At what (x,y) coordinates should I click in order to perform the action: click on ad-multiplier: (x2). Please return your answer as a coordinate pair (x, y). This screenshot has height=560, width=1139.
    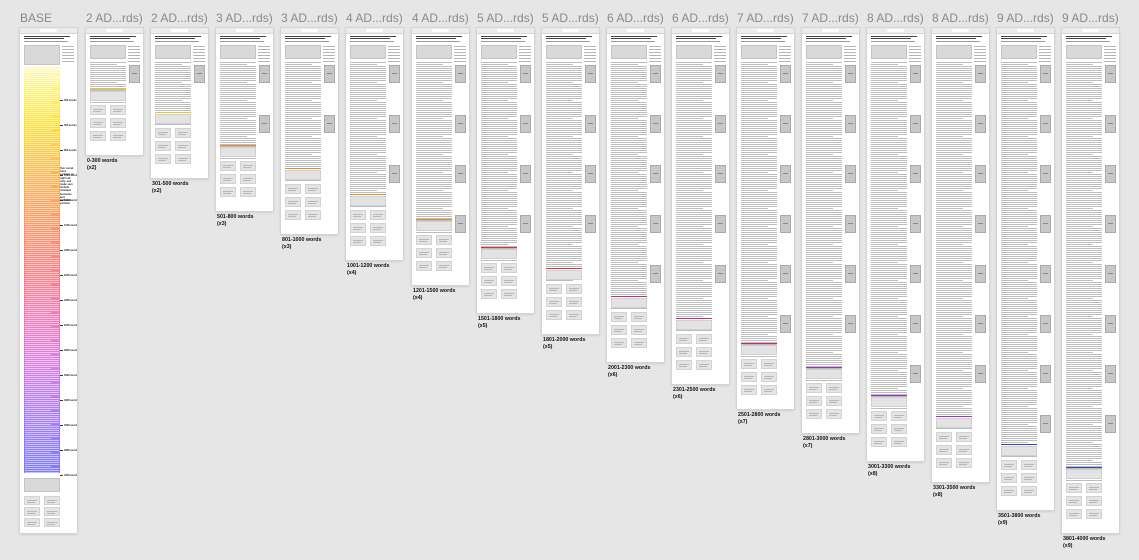
    Looking at the image, I should click on (92, 168).